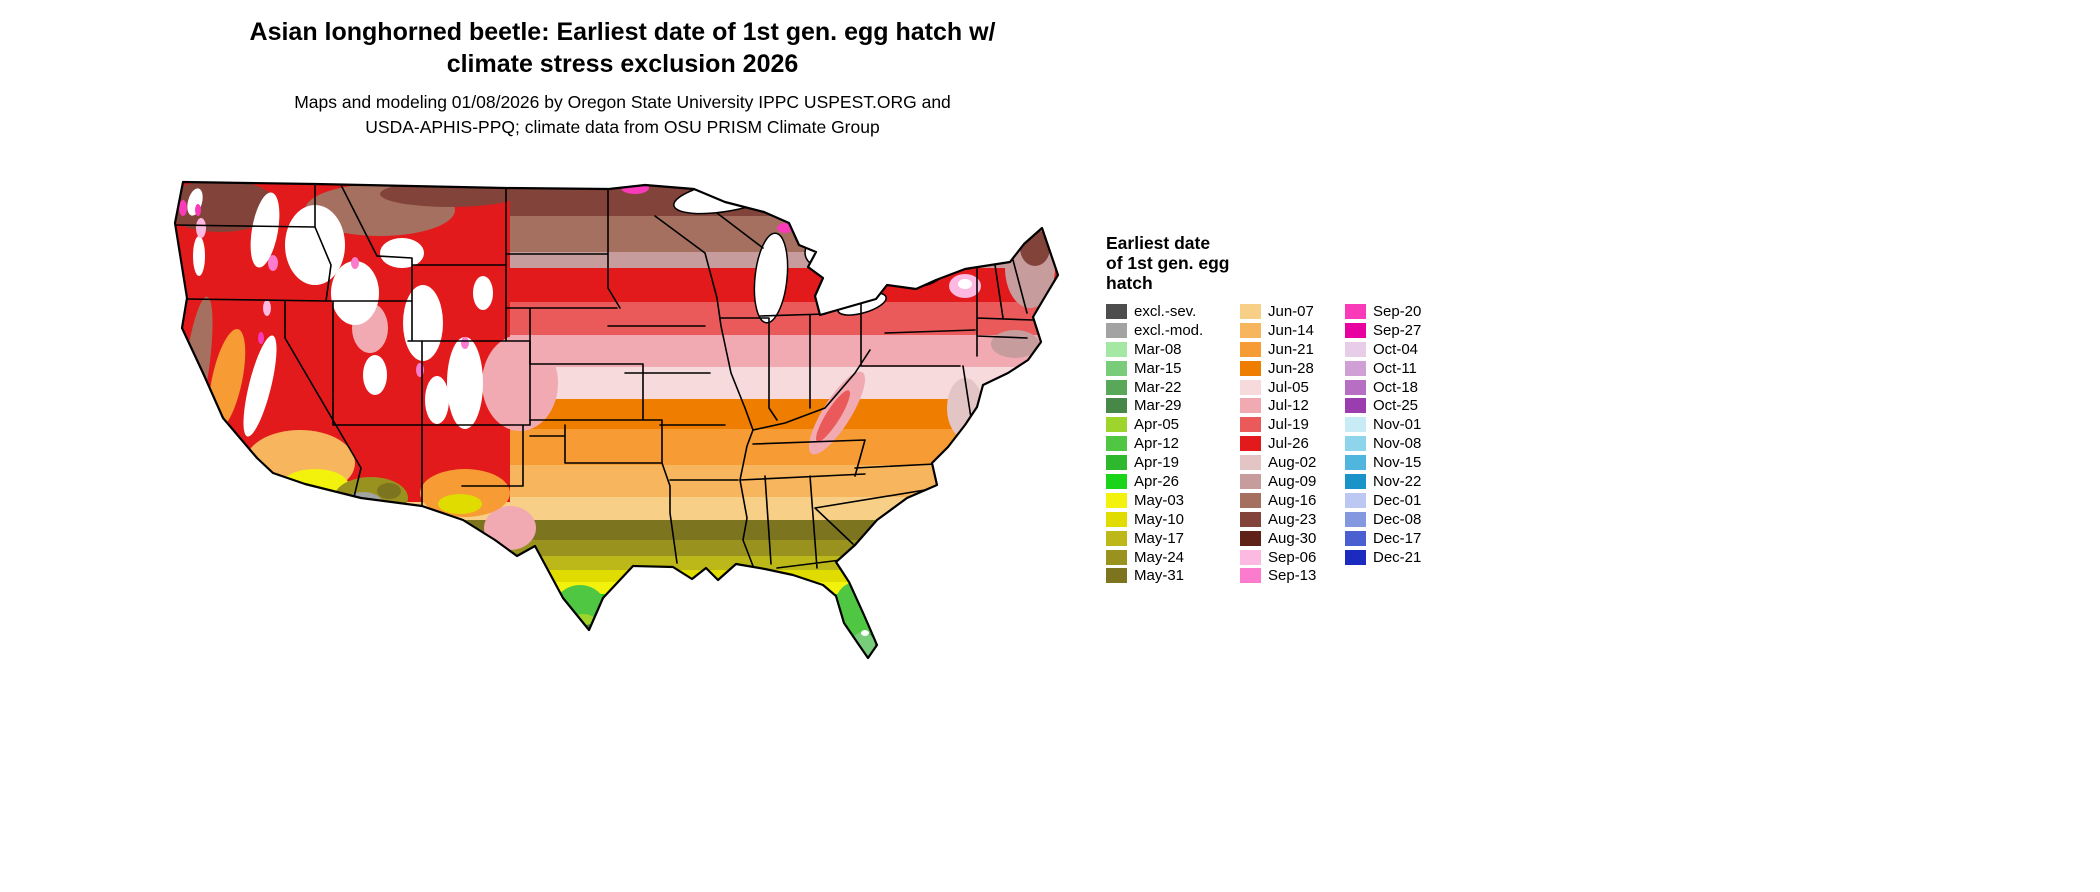  I want to click on legend-entry: Sep-06, so click(1292, 557).